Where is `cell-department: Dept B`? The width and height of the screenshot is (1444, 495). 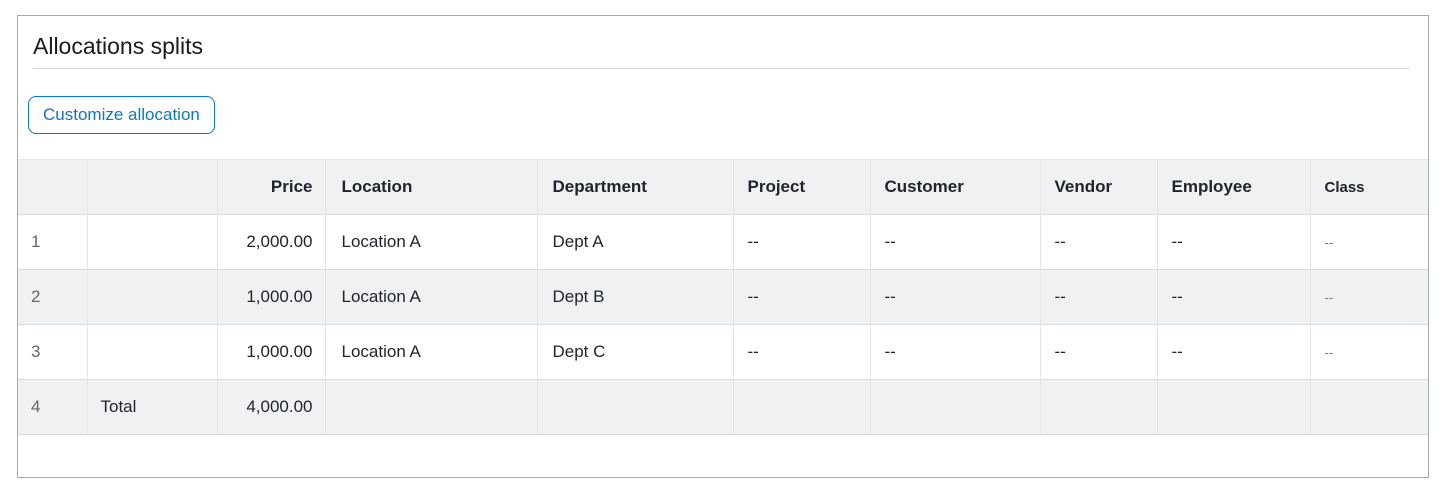
cell-department: Dept B is located at coordinates (634, 297).